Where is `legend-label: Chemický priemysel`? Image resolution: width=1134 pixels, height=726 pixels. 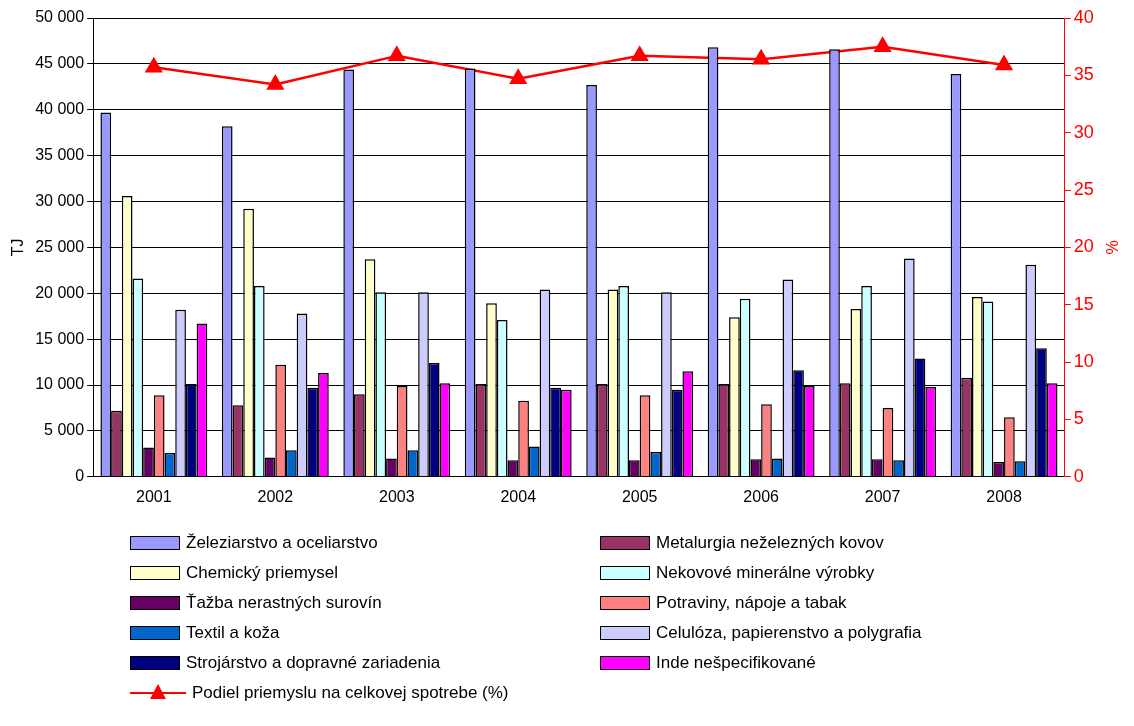 legend-label: Chemický priemysel is located at coordinates (262, 573).